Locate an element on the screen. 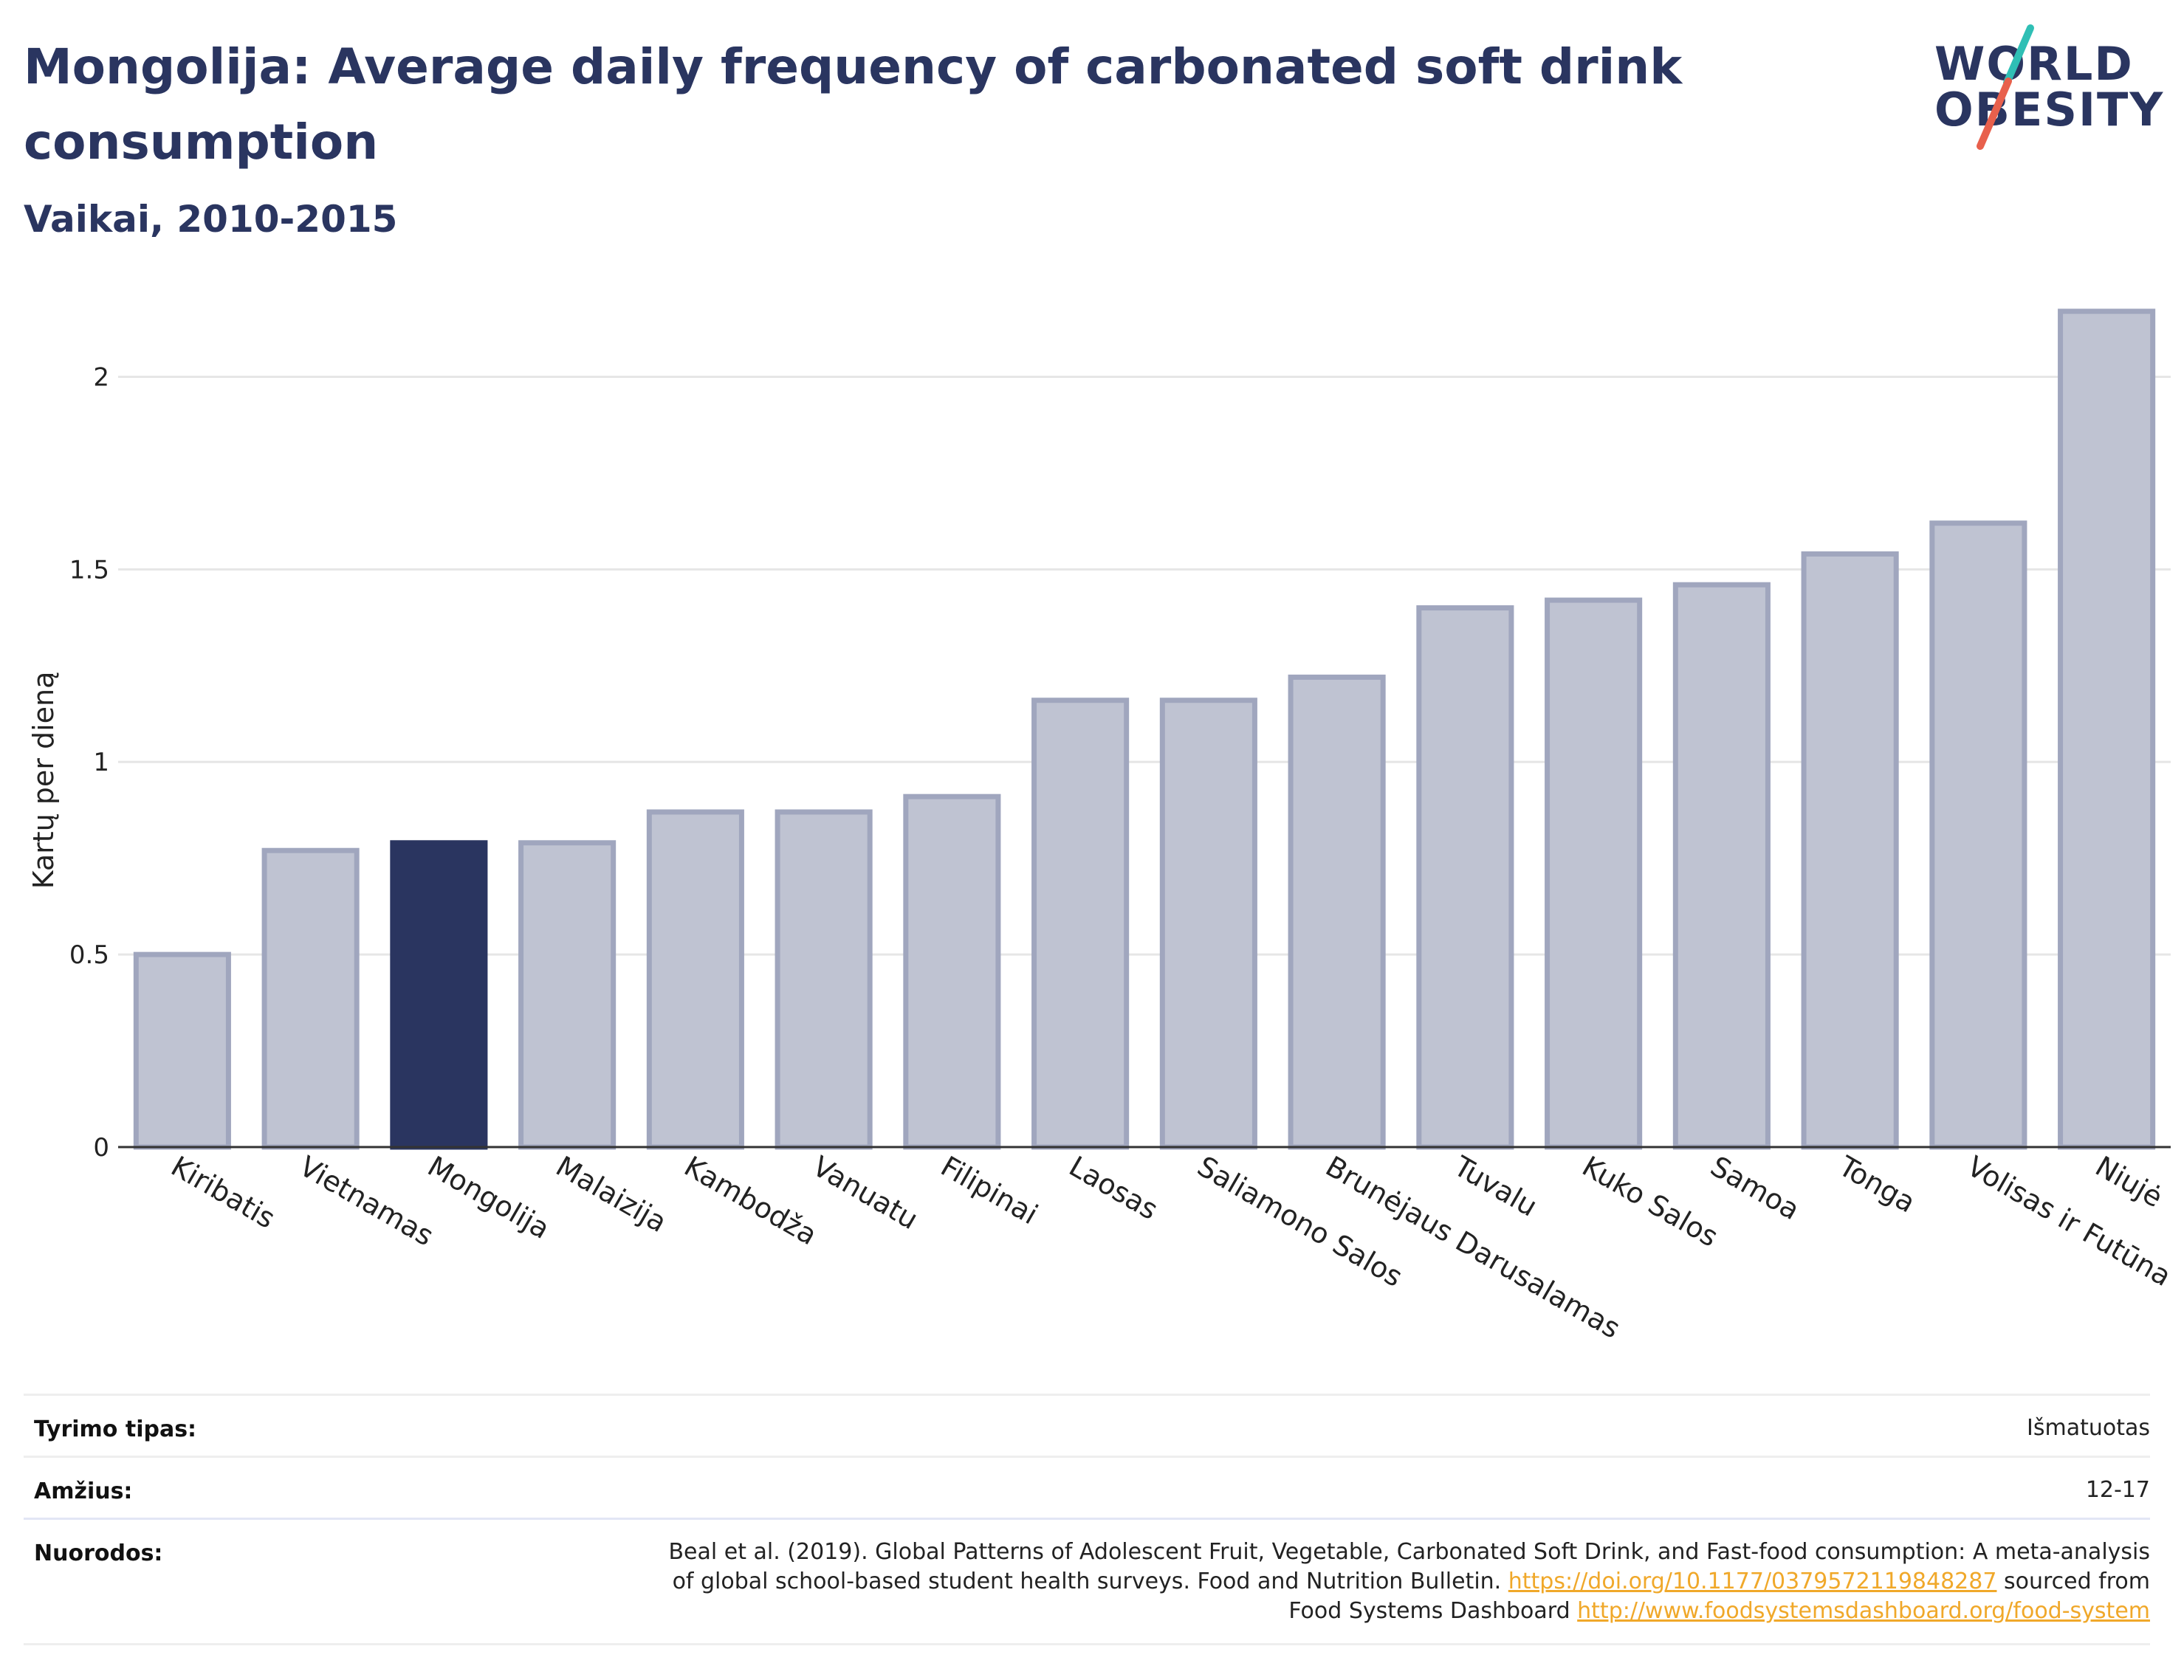 The height and width of the screenshot is (1680, 2184). y-tick-label-1: 0.5 is located at coordinates (89, 955).